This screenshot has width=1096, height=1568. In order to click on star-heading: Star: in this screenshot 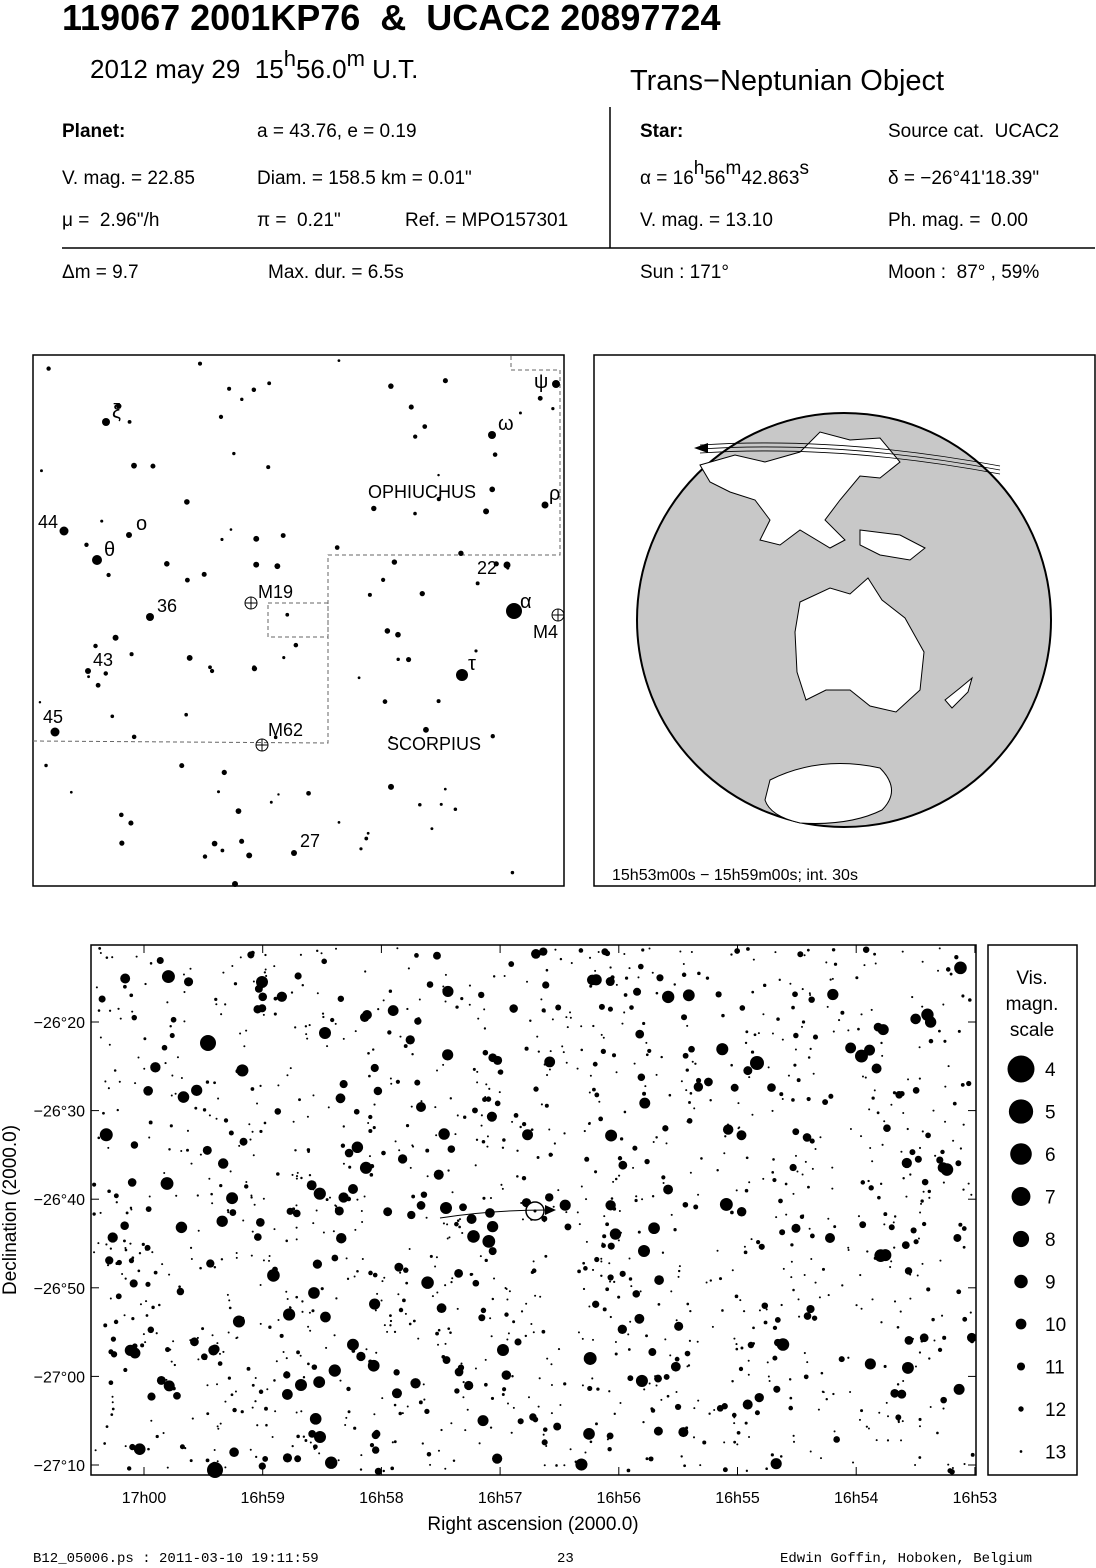, I will do `click(661, 131)`.